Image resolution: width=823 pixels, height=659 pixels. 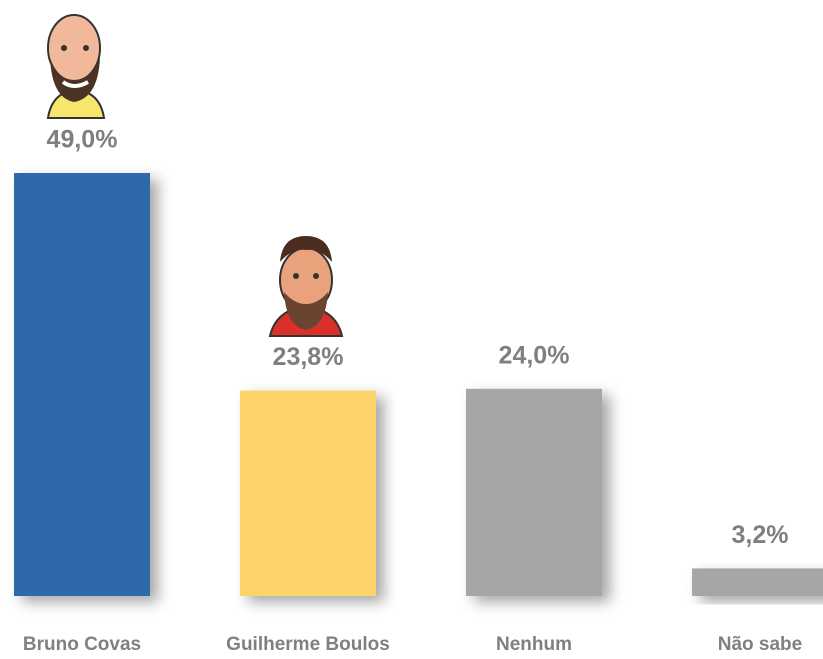 What do you see at coordinates (760, 535) in the screenshot?
I see `value-label: 3,2%` at bounding box center [760, 535].